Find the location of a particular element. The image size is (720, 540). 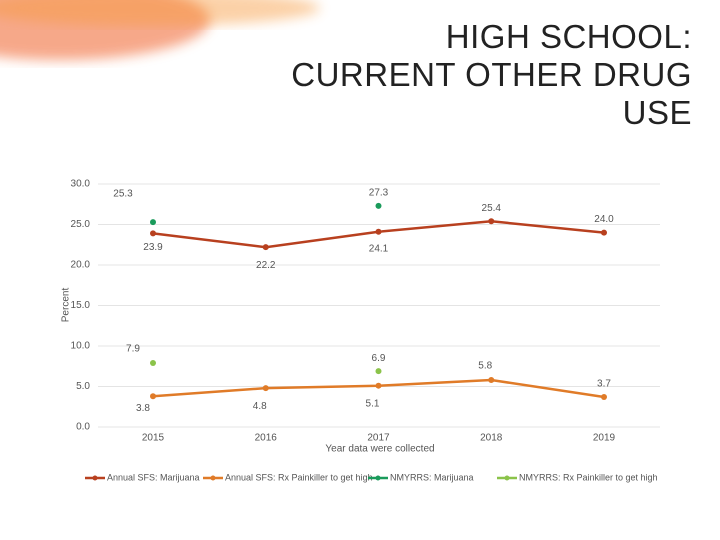

y-tick-label: 5.0 is located at coordinates (83, 386).